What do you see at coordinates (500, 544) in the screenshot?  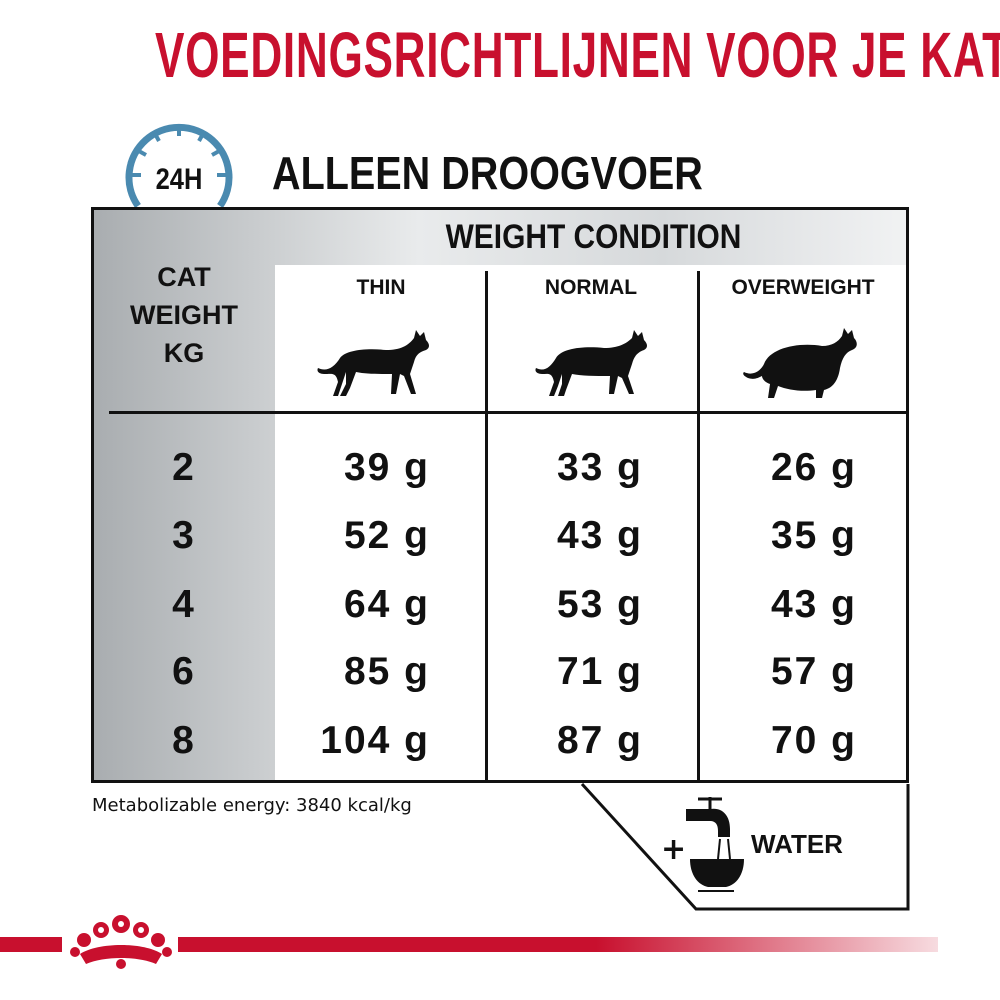 I see `table-row: 3 52 g 43 g 35 g` at bounding box center [500, 544].